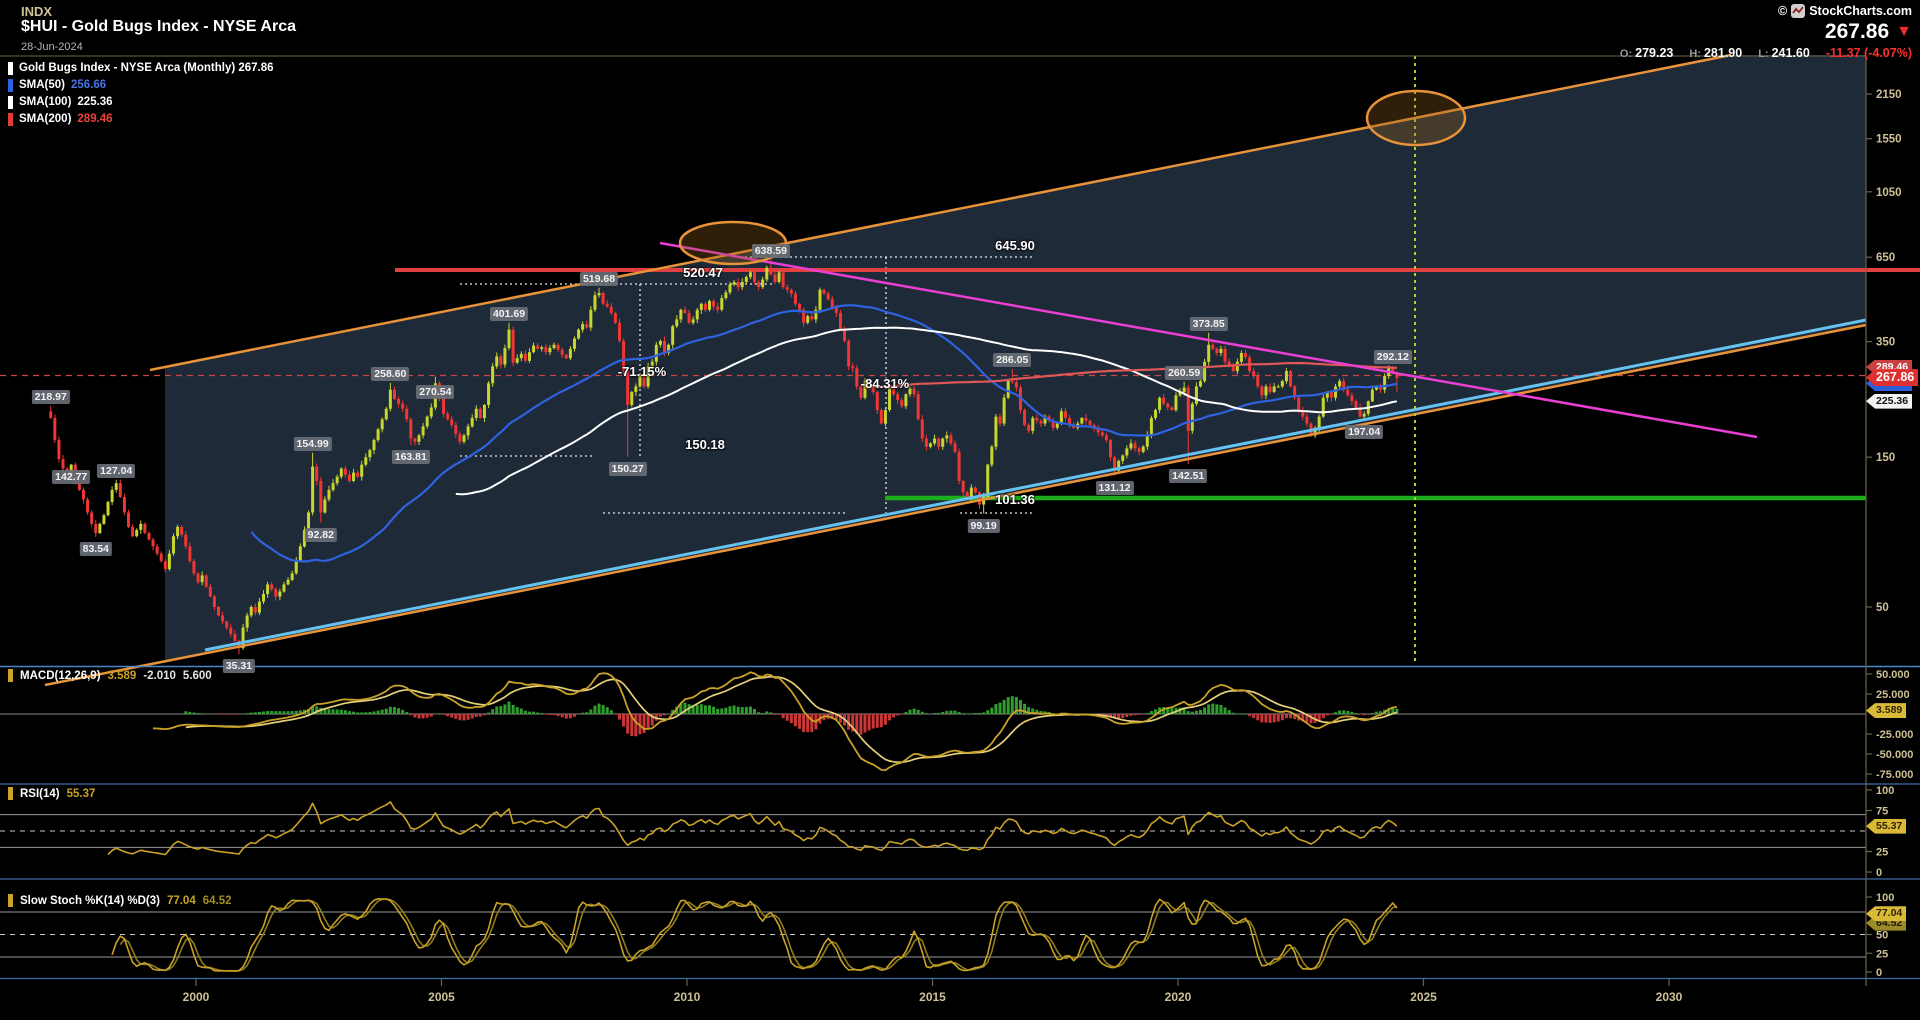 The height and width of the screenshot is (1020, 1920). I want to click on axis-tick-label: -25.000, so click(1894, 735).